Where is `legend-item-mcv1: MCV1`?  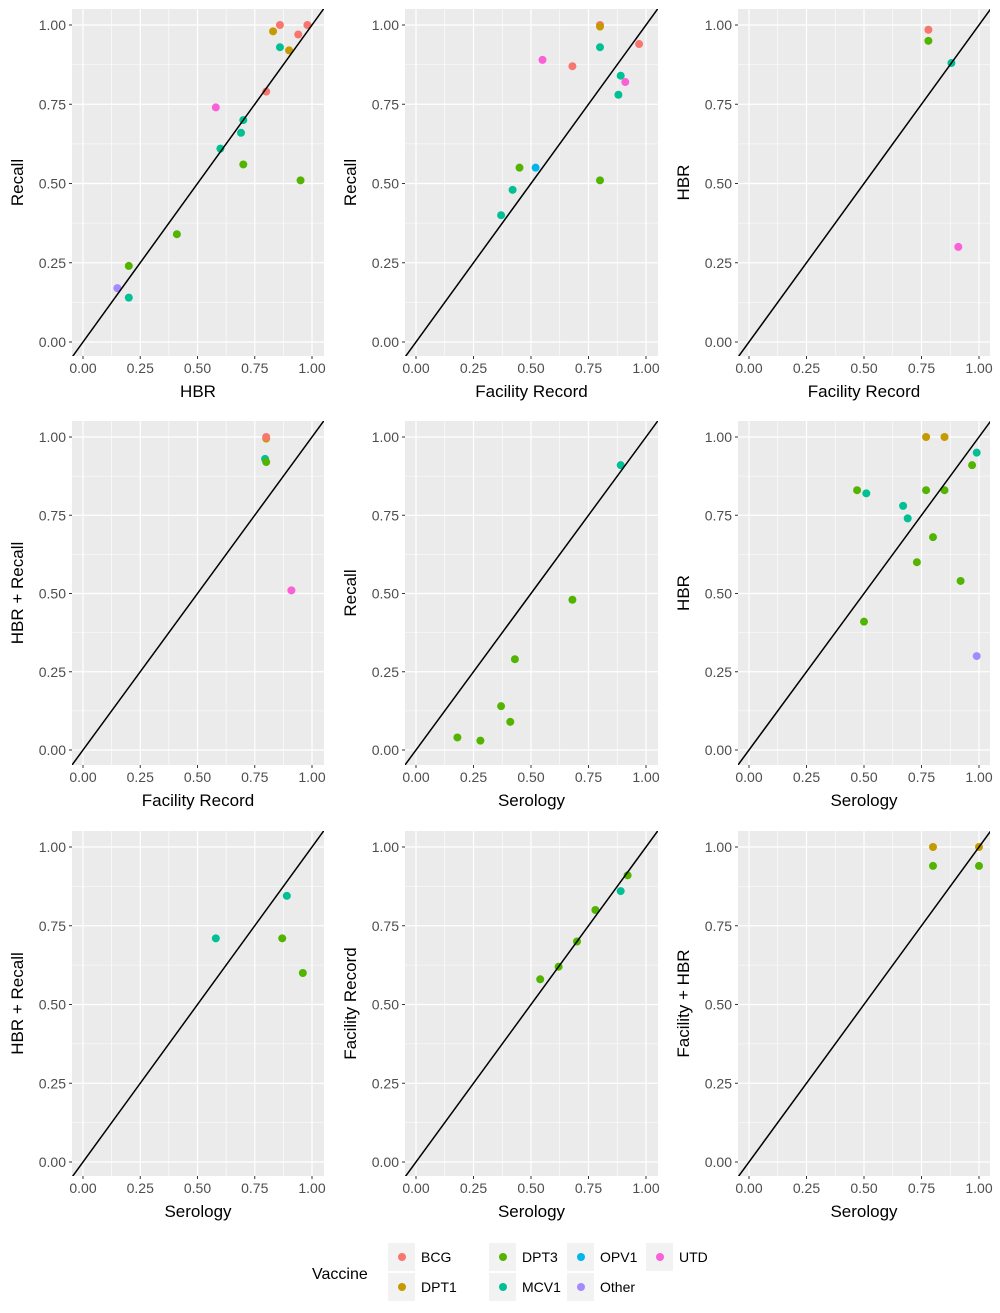 legend-item-mcv1: MCV1 is located at coordinates (525, 1287).